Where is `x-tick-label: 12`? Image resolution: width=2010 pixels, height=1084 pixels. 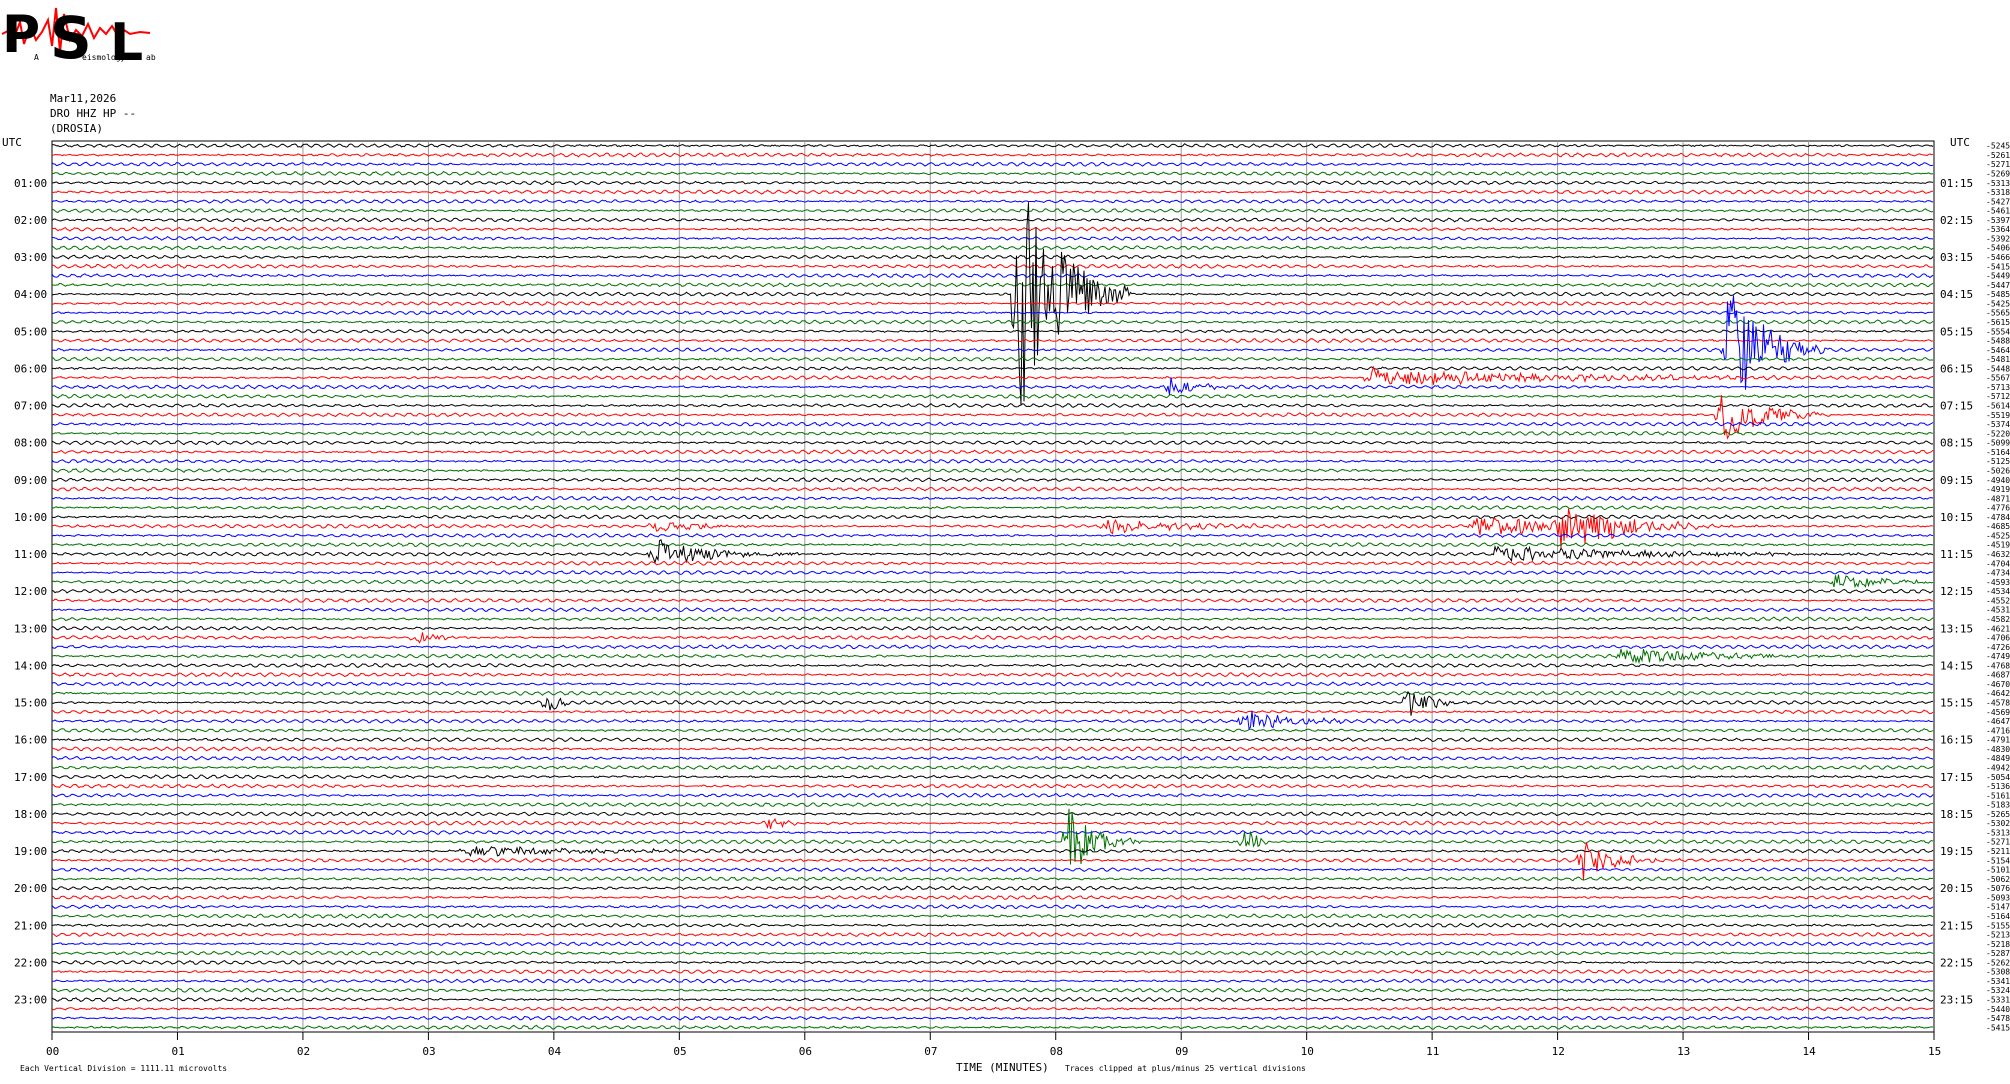
x-tick-label: 12 is located at coordinates (1558, 1051).